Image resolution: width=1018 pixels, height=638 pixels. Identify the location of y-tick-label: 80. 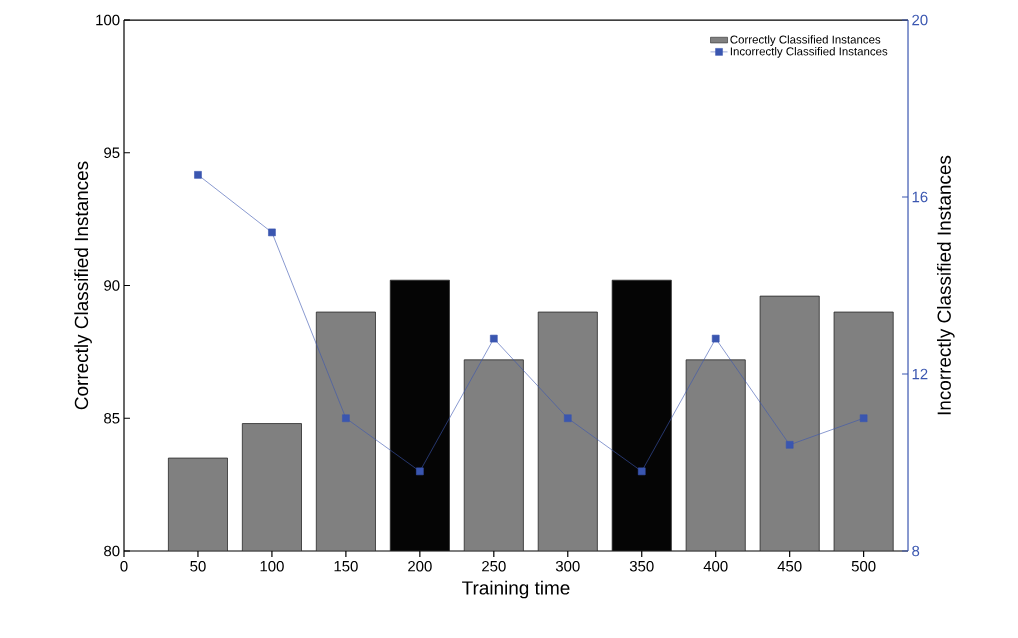
(112, 551).